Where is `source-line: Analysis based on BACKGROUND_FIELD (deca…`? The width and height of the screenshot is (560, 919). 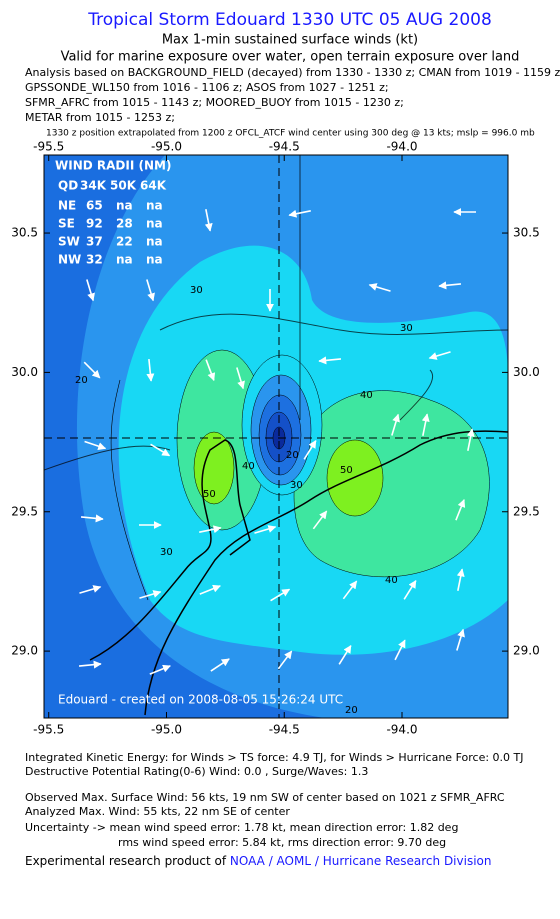 source-line: Analysis based on BACKGROUND_FIELD (deca… is located at coordinates (292, 72).